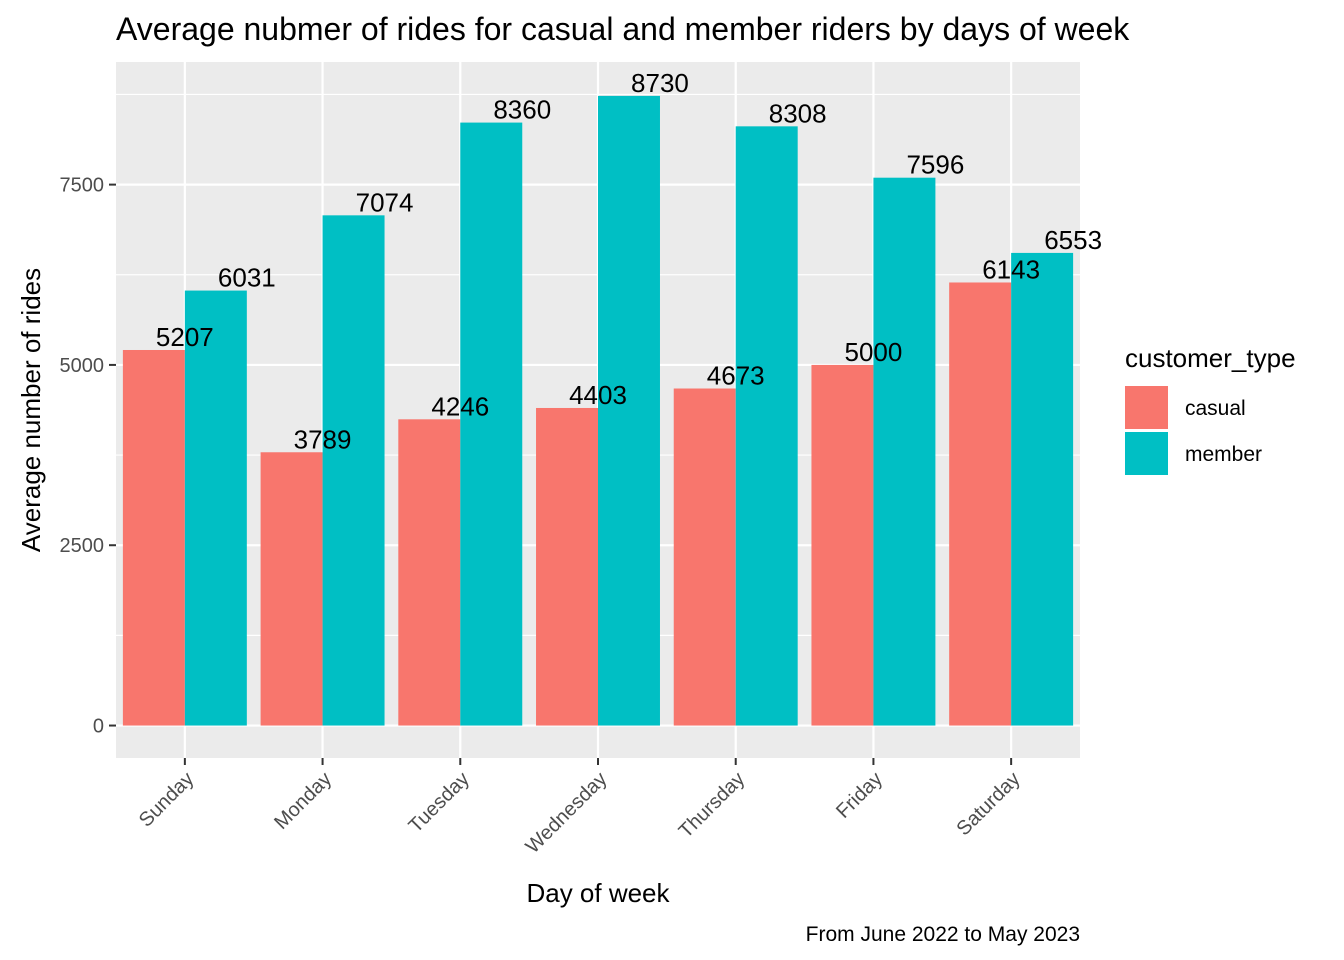 The height and width of the screenshot is (960, 1344). I want to click on x-axis-title: Day of week, so click(598, 893).